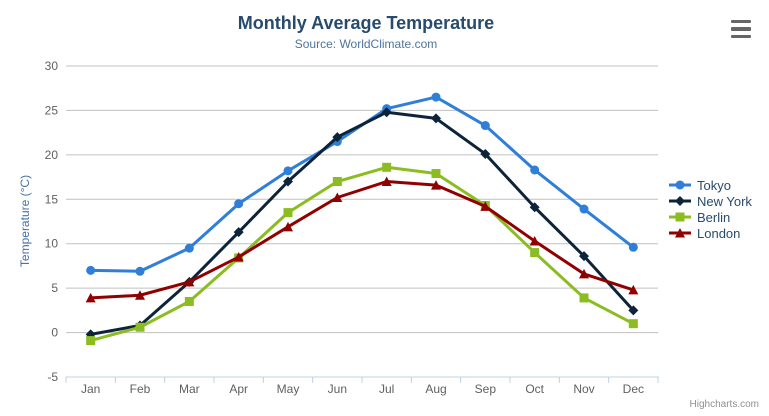 Image resolution: width=769 pixels, height=416 pixels. Describe the element at coordinates (714, 185) in the screenshot. I see `legend-item-label: Tokyo` at that location.